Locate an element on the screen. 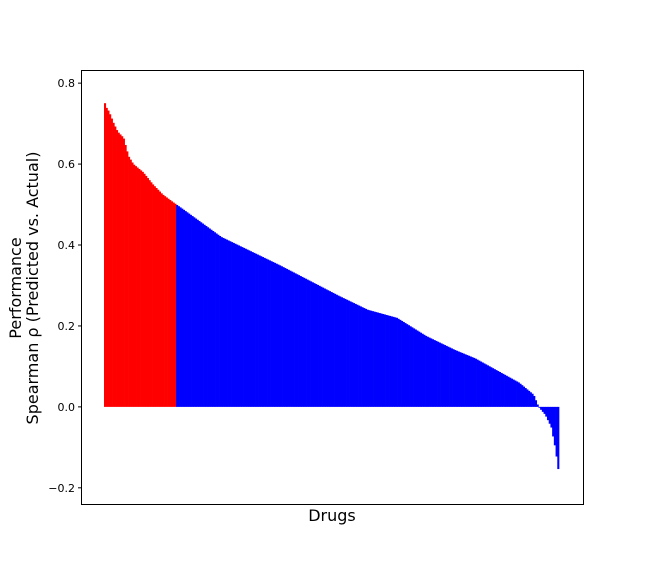 This screenshot has width=648, height=576. y-tick-label: 0.2 is located at coordinates (67, 326).